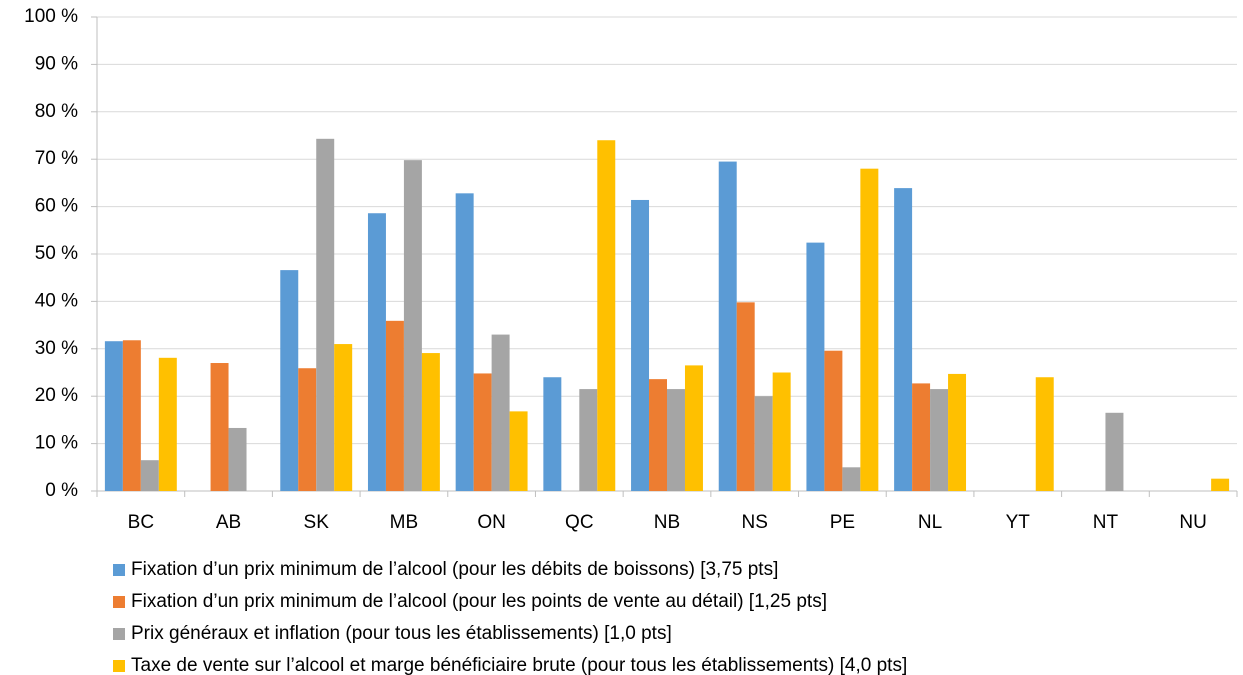 Image resolution: width=1243 pixels, height=675 pixels. I want to click on y-tick-label: 0 %, so click(61, 490).